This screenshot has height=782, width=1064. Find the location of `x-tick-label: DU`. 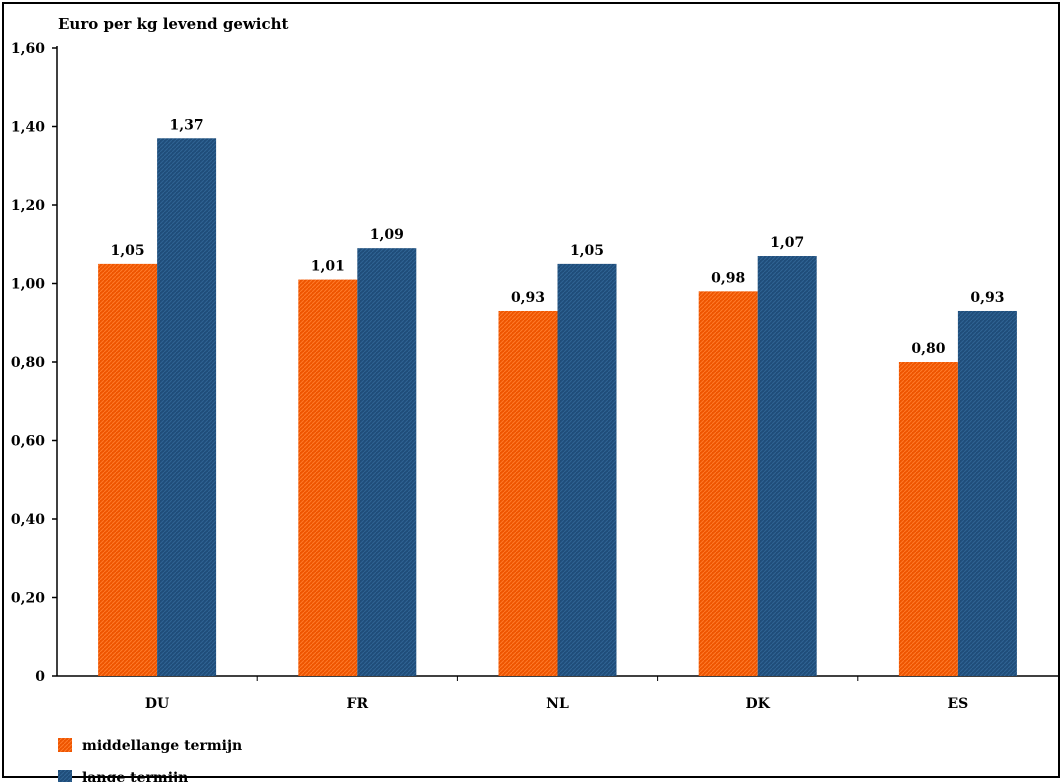

x-tick-label: DU is located at coordinates (157, 704).